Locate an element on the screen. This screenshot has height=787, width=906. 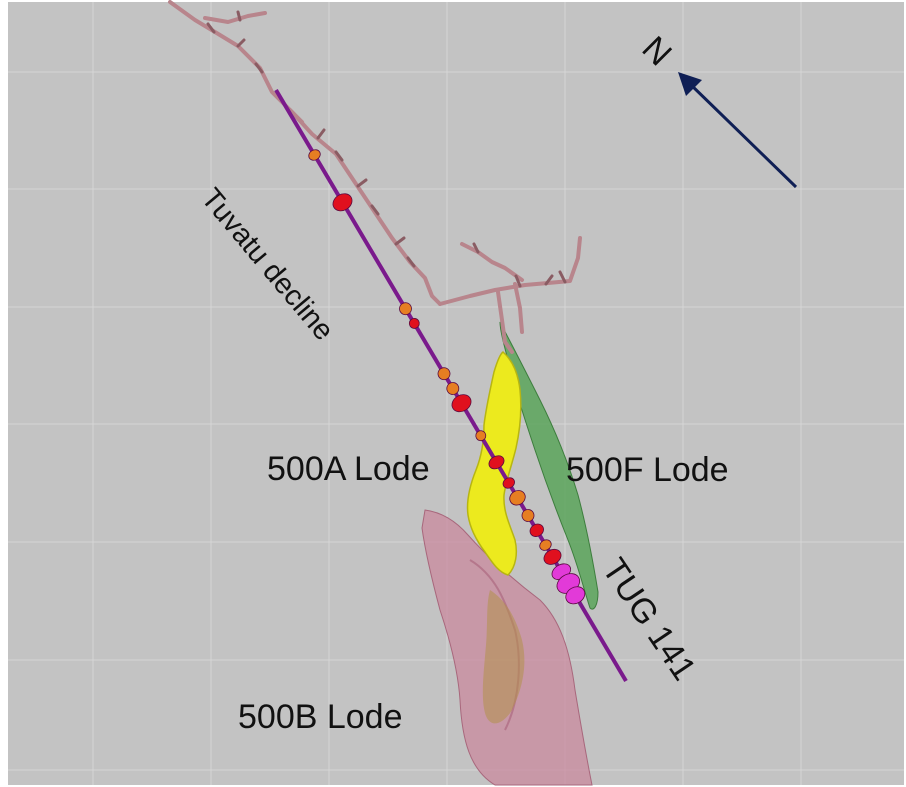
north-arrow is located at coordinates (738, 130).